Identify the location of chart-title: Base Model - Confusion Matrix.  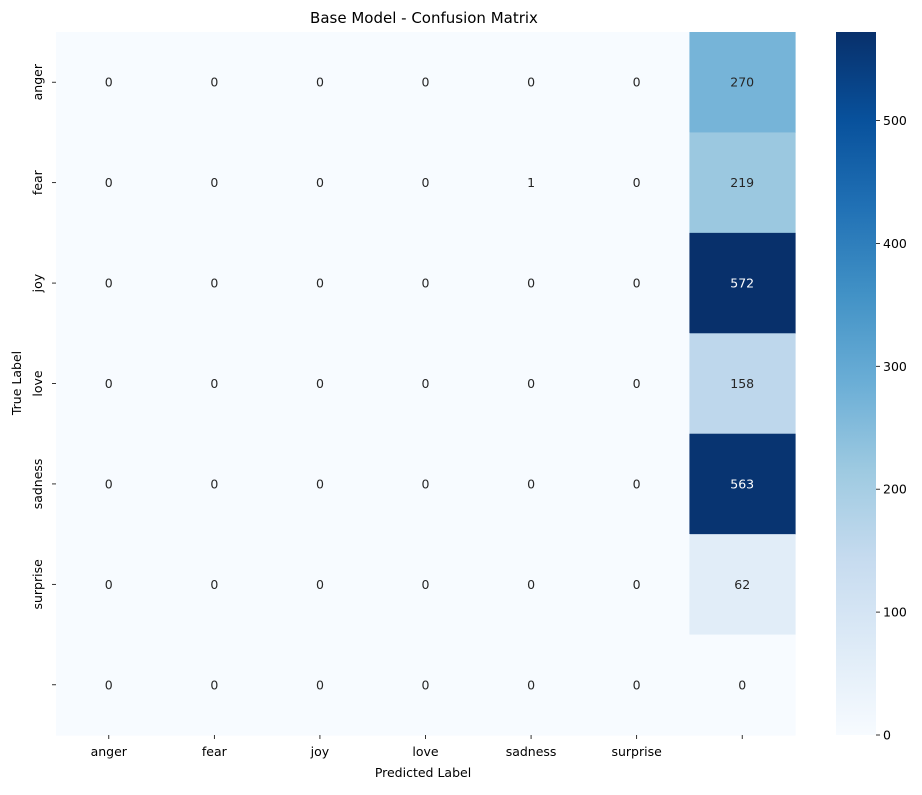
(424, 18).